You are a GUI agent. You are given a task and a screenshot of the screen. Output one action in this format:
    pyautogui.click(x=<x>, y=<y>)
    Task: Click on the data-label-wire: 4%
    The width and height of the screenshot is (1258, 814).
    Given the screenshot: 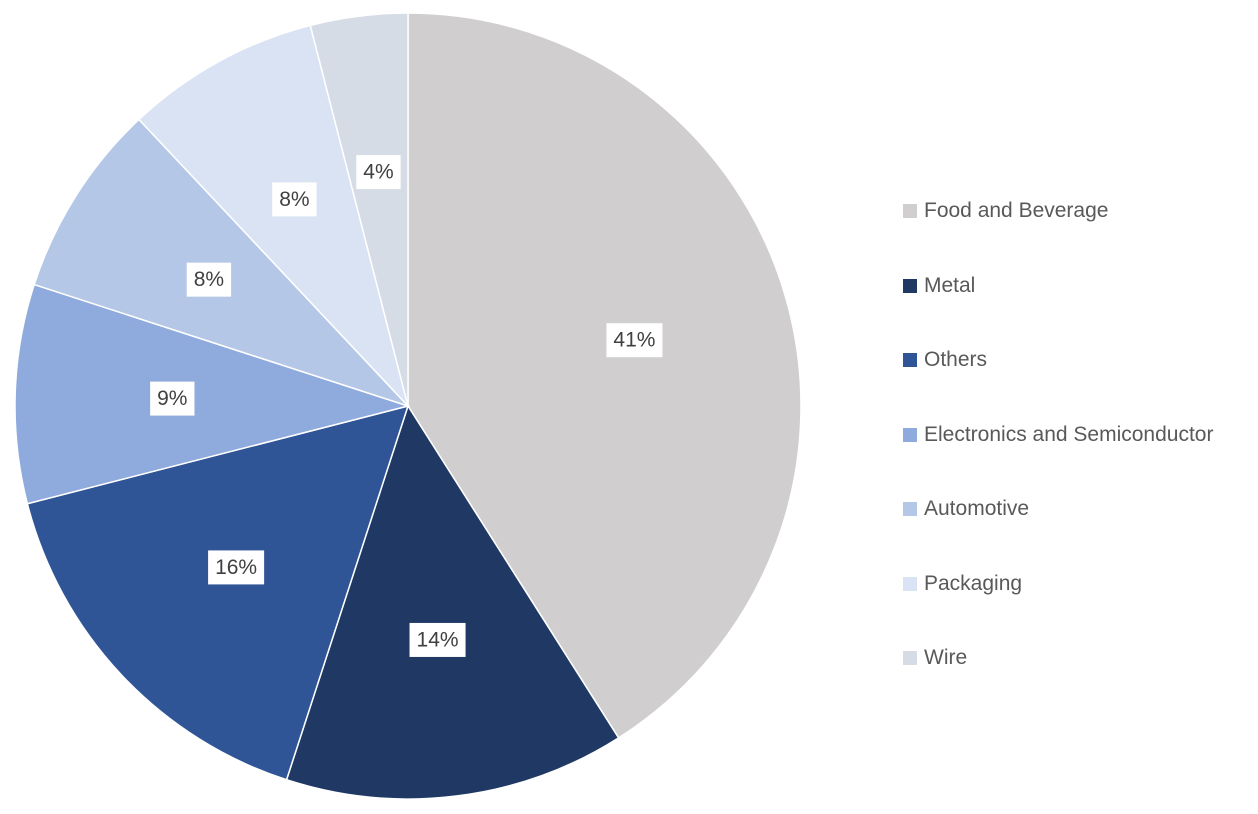 What is the action you would take?
    pyautogui.click(x=378, y=172)
    